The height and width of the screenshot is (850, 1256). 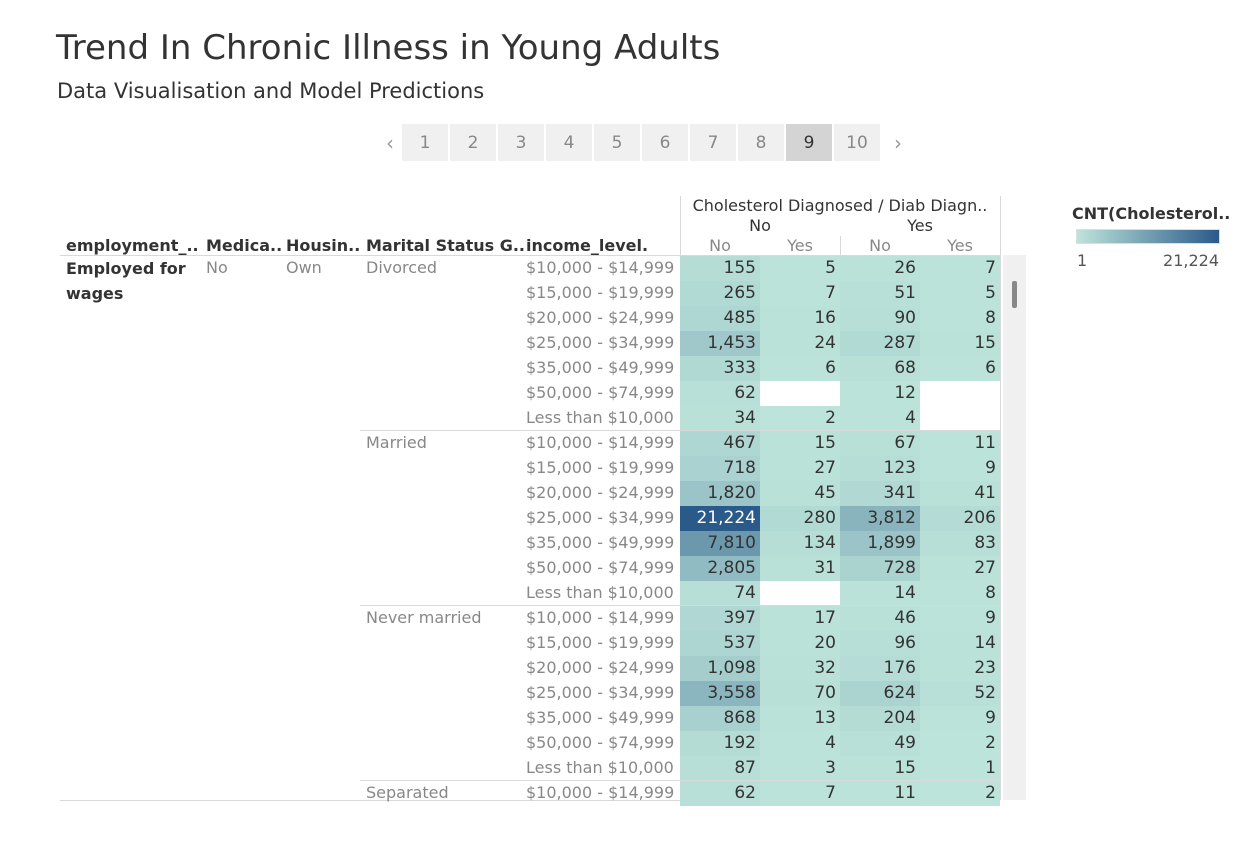 I want to click on table-cell: 1, so click(x=960, y=768).